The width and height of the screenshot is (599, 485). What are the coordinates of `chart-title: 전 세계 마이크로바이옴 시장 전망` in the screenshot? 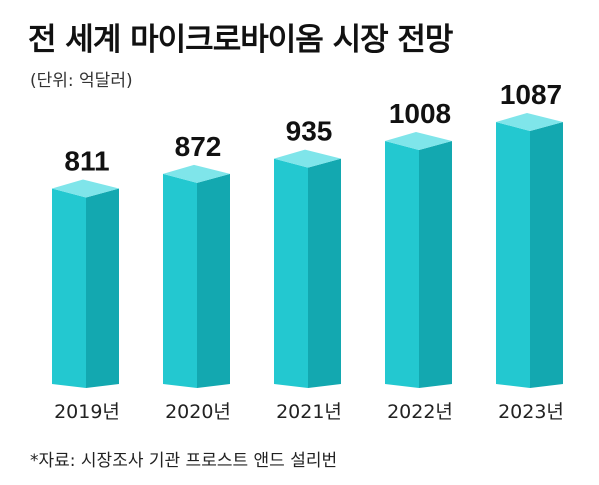 It's located at (240, 40).